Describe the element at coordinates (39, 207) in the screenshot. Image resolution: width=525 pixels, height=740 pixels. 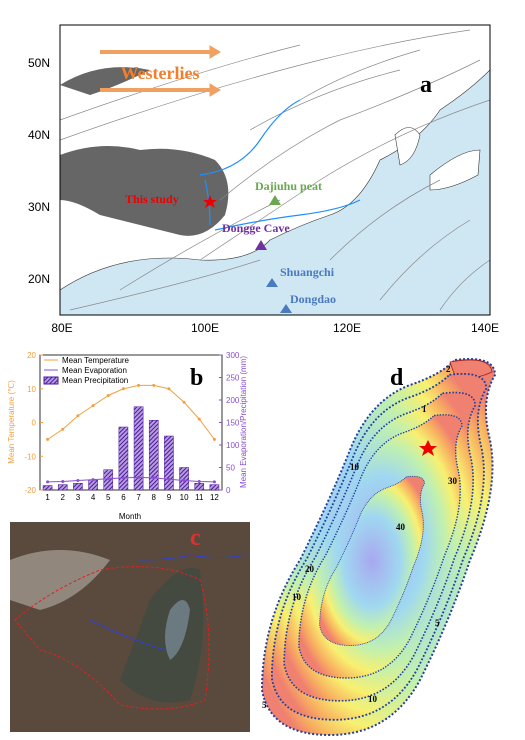
I see `lat-tick: 30N` at that location.